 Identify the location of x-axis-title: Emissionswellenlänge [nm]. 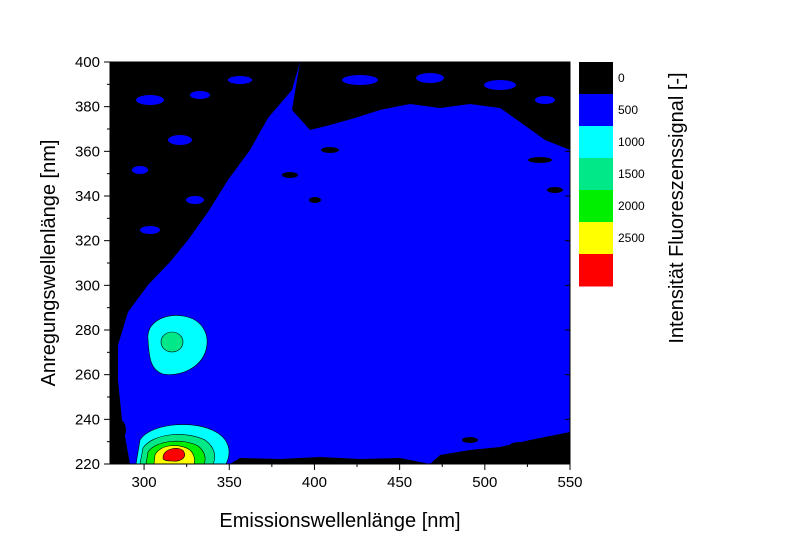
(339, 521).